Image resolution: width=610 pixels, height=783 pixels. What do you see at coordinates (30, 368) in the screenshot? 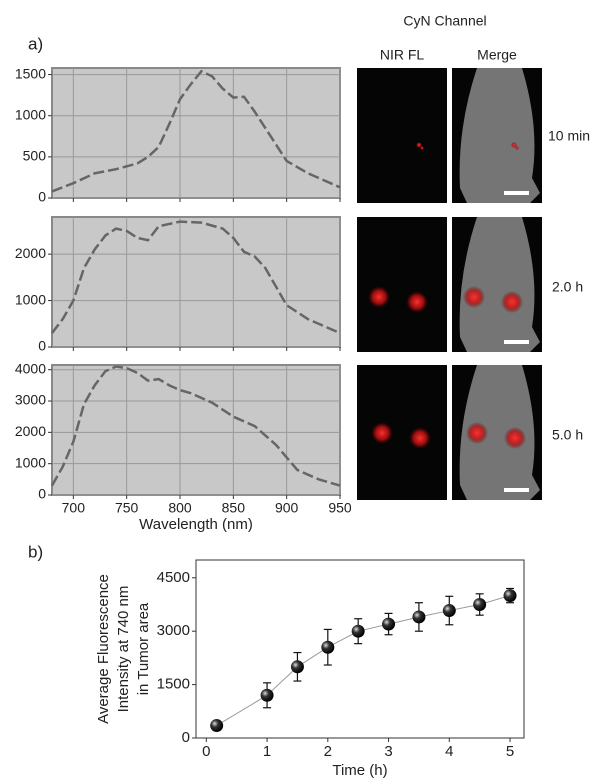
I see `y-tick-label: 4000` at bounding box center [30, 368].